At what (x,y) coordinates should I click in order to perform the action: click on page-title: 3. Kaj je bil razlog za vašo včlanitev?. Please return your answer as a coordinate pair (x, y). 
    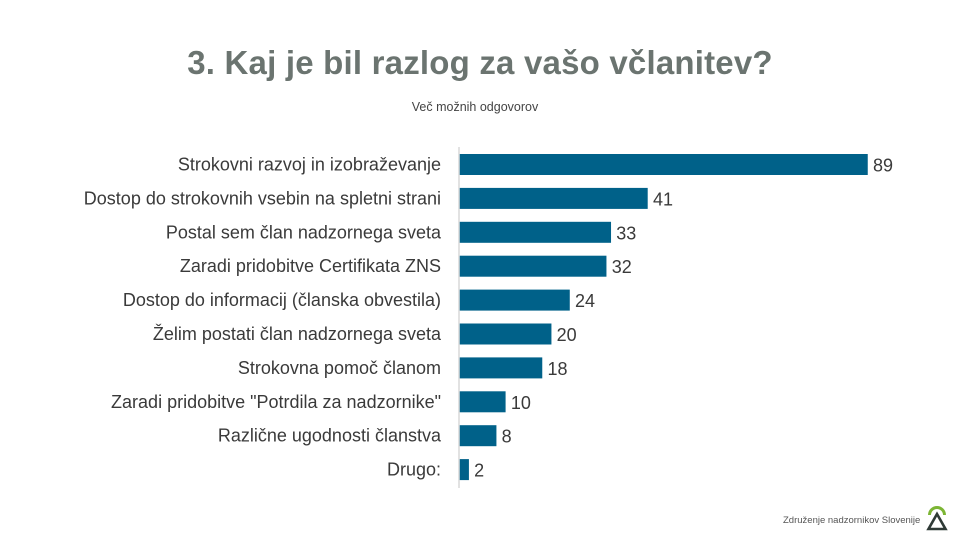
    Looking at the image, I should click on (480, 62).